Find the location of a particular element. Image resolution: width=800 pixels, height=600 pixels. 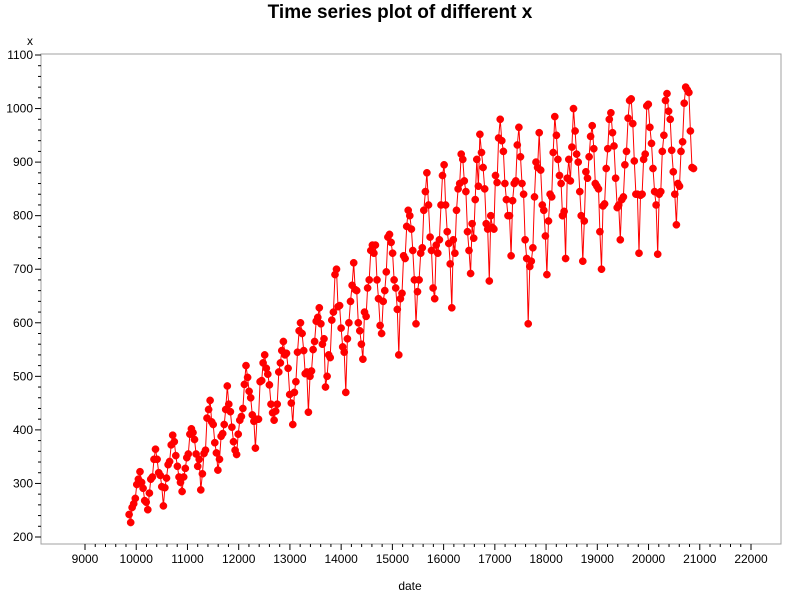

x-tick-label: 20000 is located at coordinates (649, 559).